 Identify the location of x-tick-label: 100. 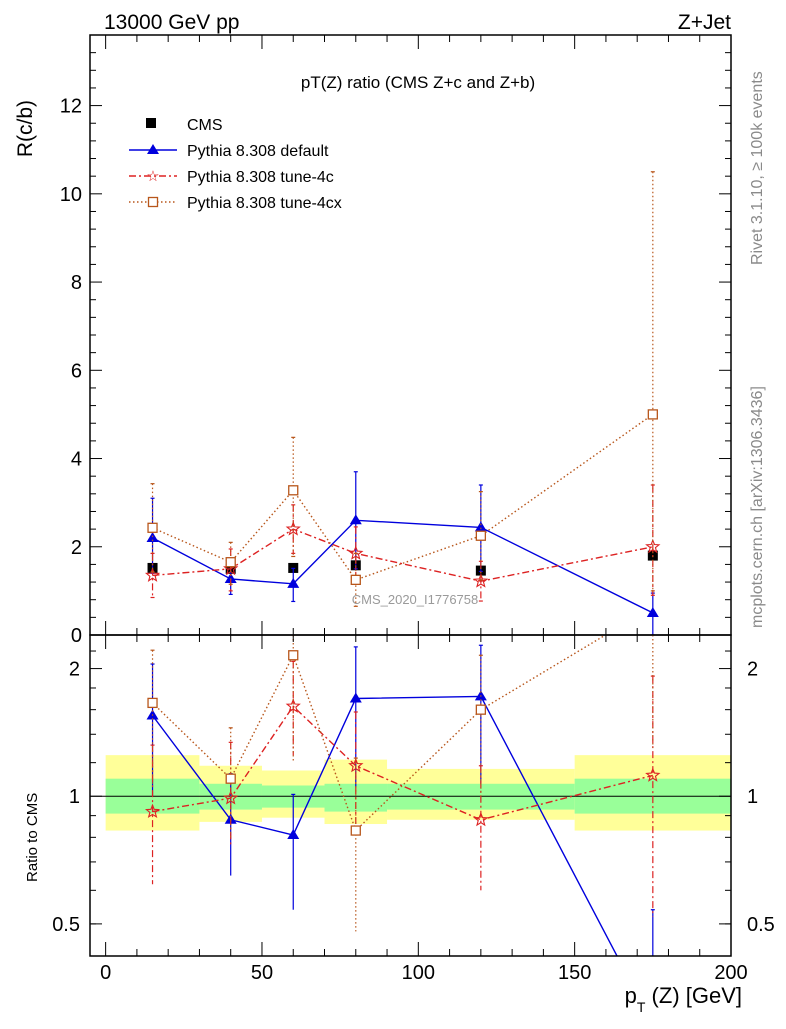
(418, 973).